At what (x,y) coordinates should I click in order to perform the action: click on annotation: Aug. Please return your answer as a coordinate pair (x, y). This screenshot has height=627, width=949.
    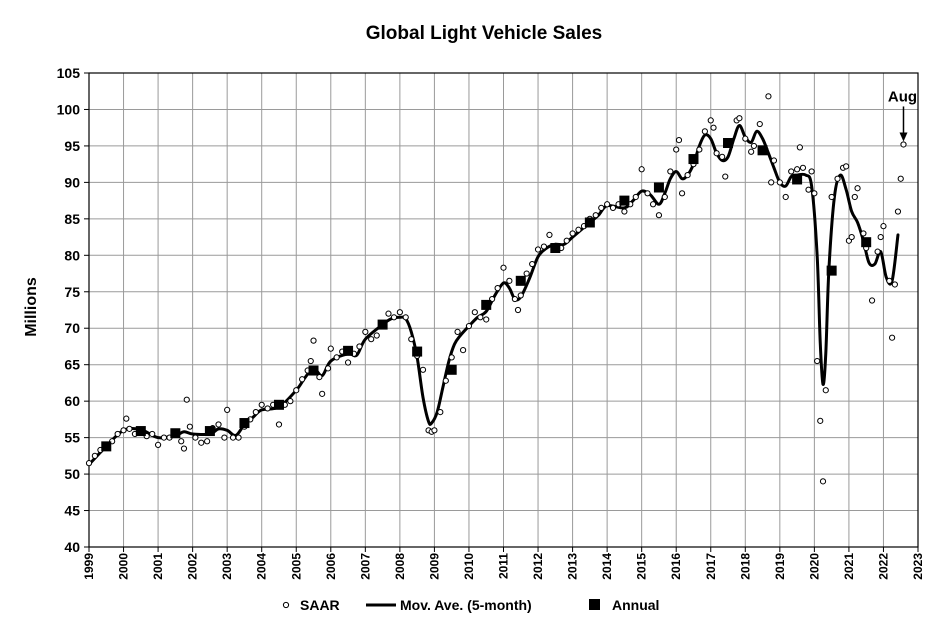
    Looking at the image, I should click on (902, 115).